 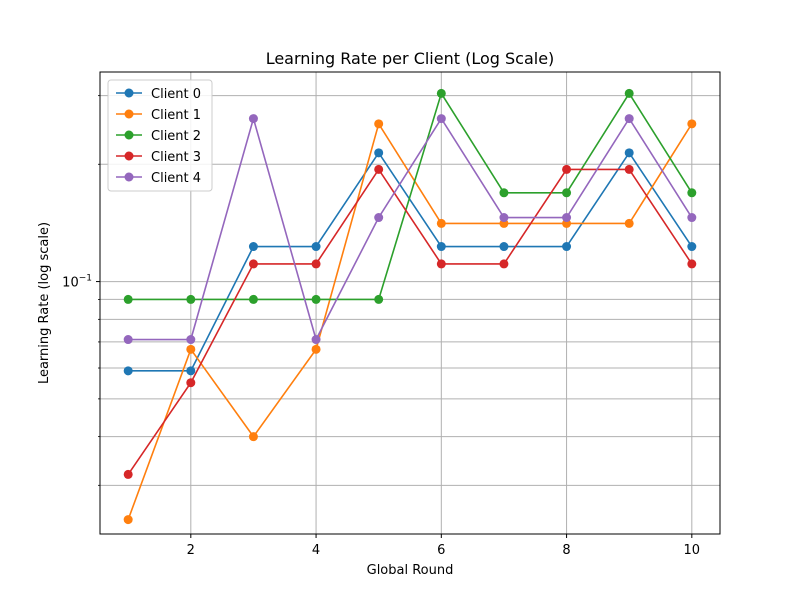 I want to click on legend-label: Client 0, so click(x=176, y=94).